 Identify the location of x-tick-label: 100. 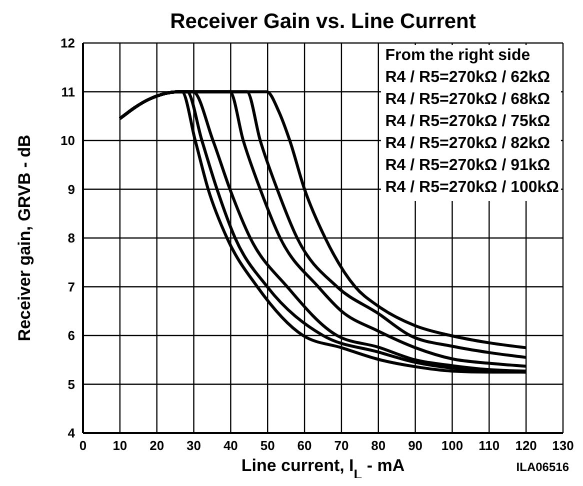
(452, 446).